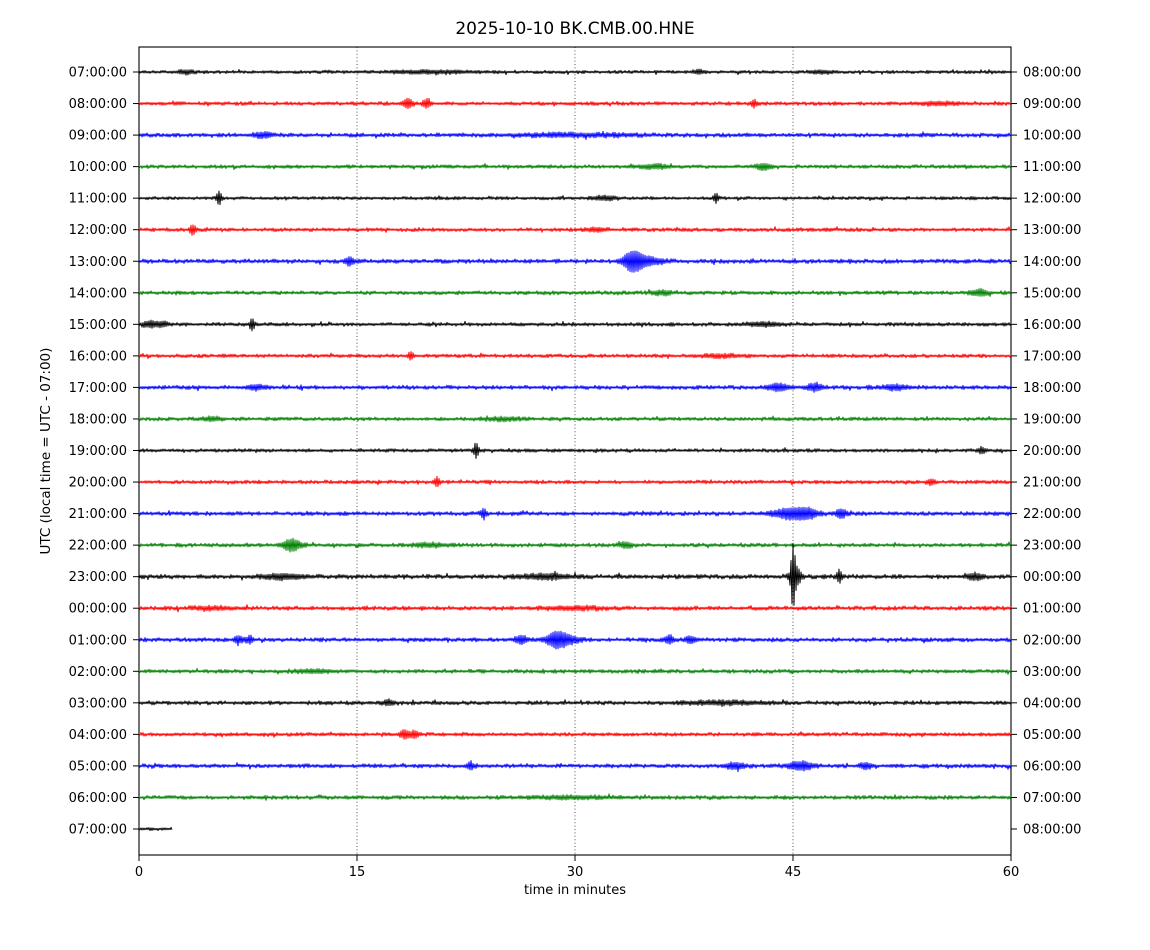  What do you see at coordinates (1052, 798) in the screenshot?
I see `y-tick-label-right: 07:00:00` at bounding box center [1052, 798].